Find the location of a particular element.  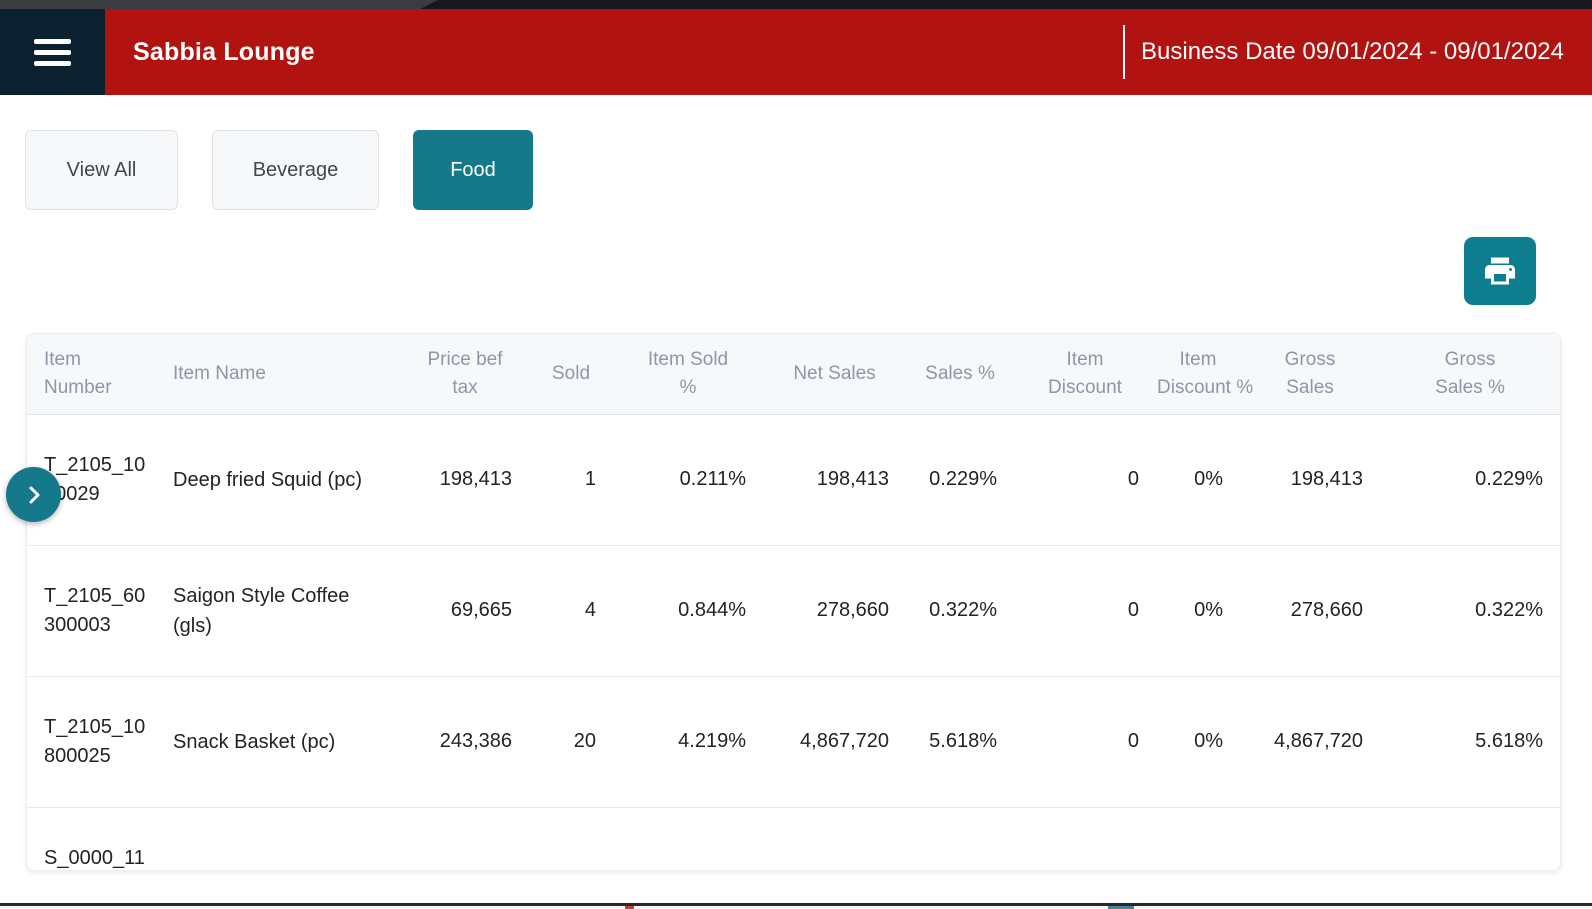

filter-food-button: Food is located at coordinates (473, 170).